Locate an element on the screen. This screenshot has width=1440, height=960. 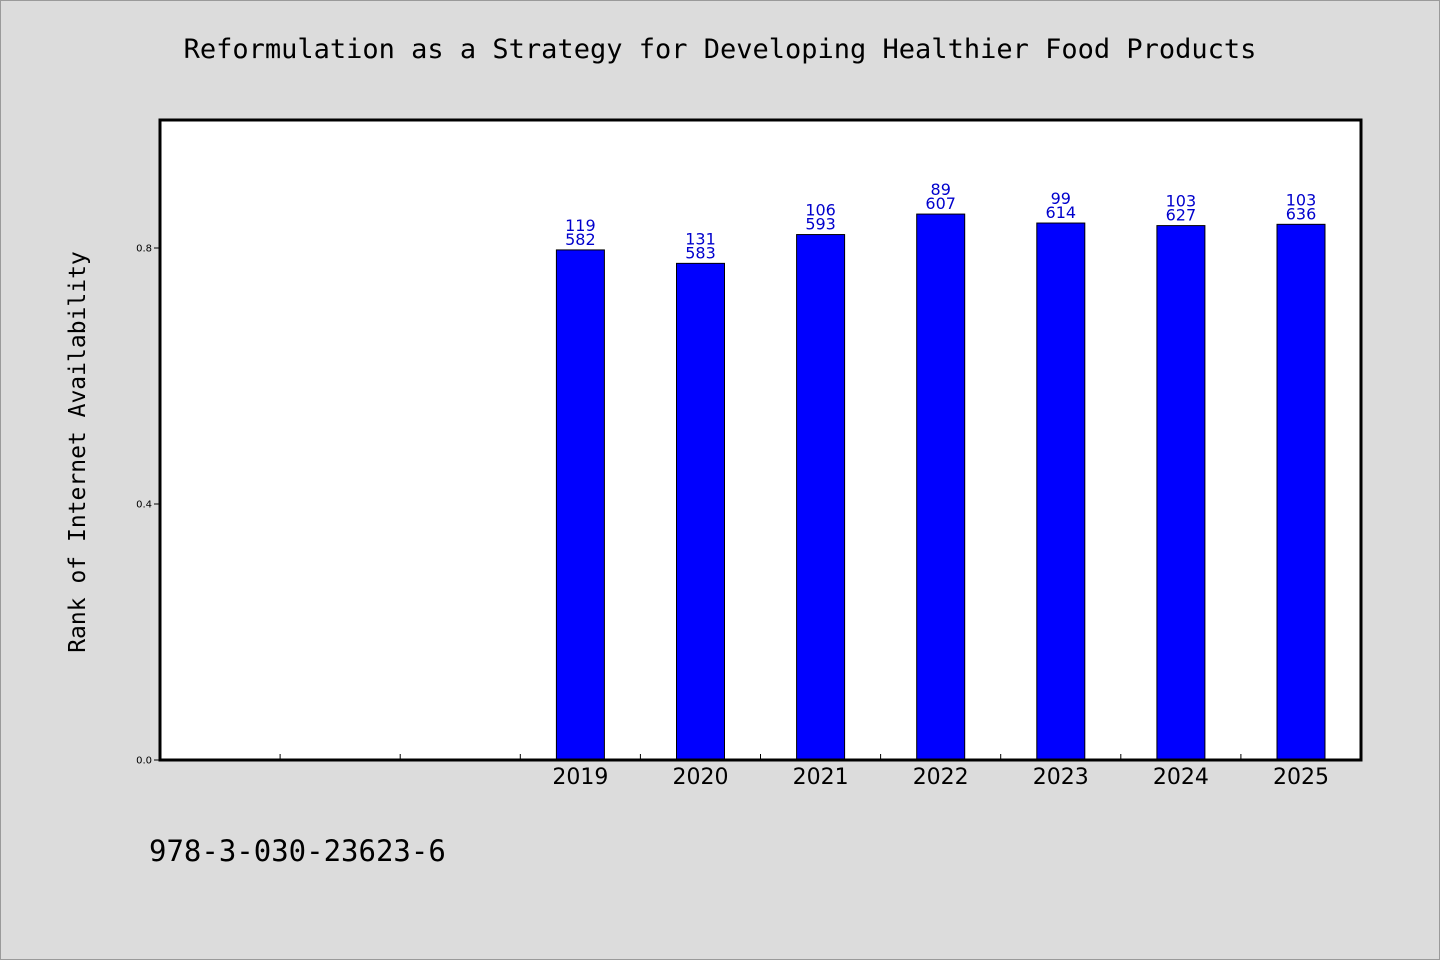
bar-value-label: 582 is located at coordinates (580, 239).